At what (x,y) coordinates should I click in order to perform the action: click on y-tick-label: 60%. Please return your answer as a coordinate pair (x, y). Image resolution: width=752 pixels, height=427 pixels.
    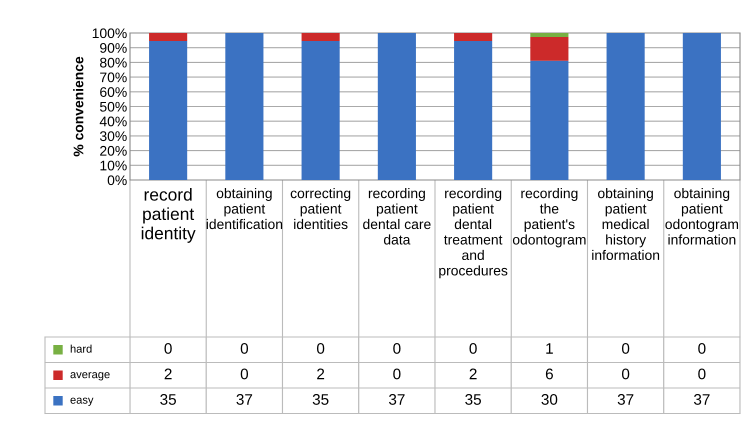
    Looking at the image, I should click on (113, 92).